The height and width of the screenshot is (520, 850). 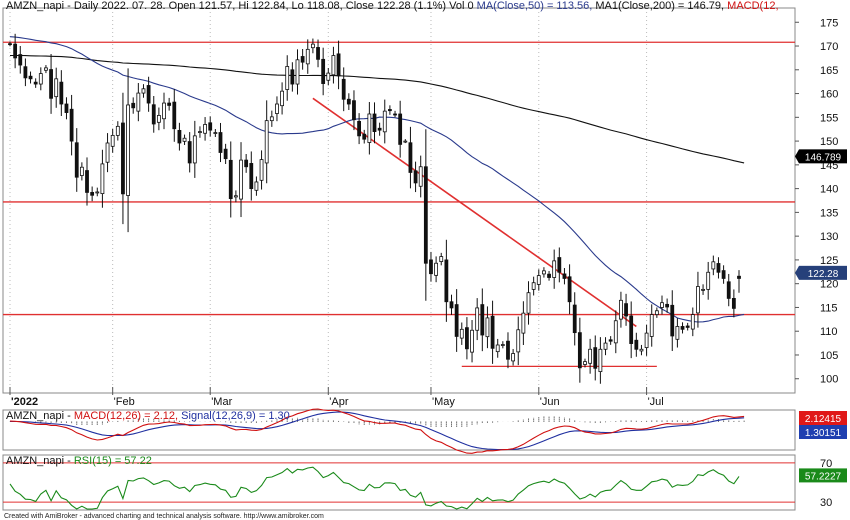 I want to click on x-tick-label: '2022, so click(x=24, y=402).